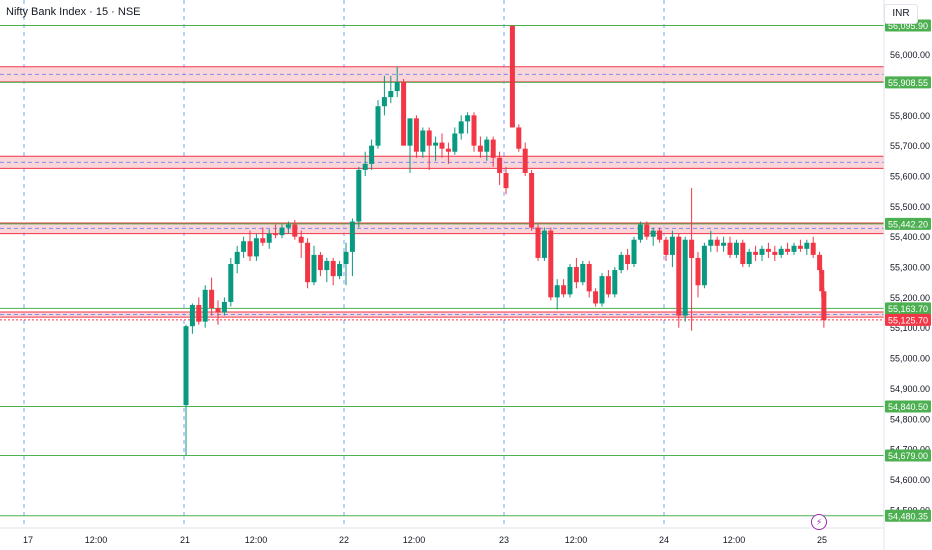 The width and height of the screenshot is (932, 550). What do you see at coordinates (425, 540) in the screenshot?
I see `time-axis: 17 12:00 21 12:00 22 12:00 23 12:00 24 12:00 25` at bounding box center [425, 540].